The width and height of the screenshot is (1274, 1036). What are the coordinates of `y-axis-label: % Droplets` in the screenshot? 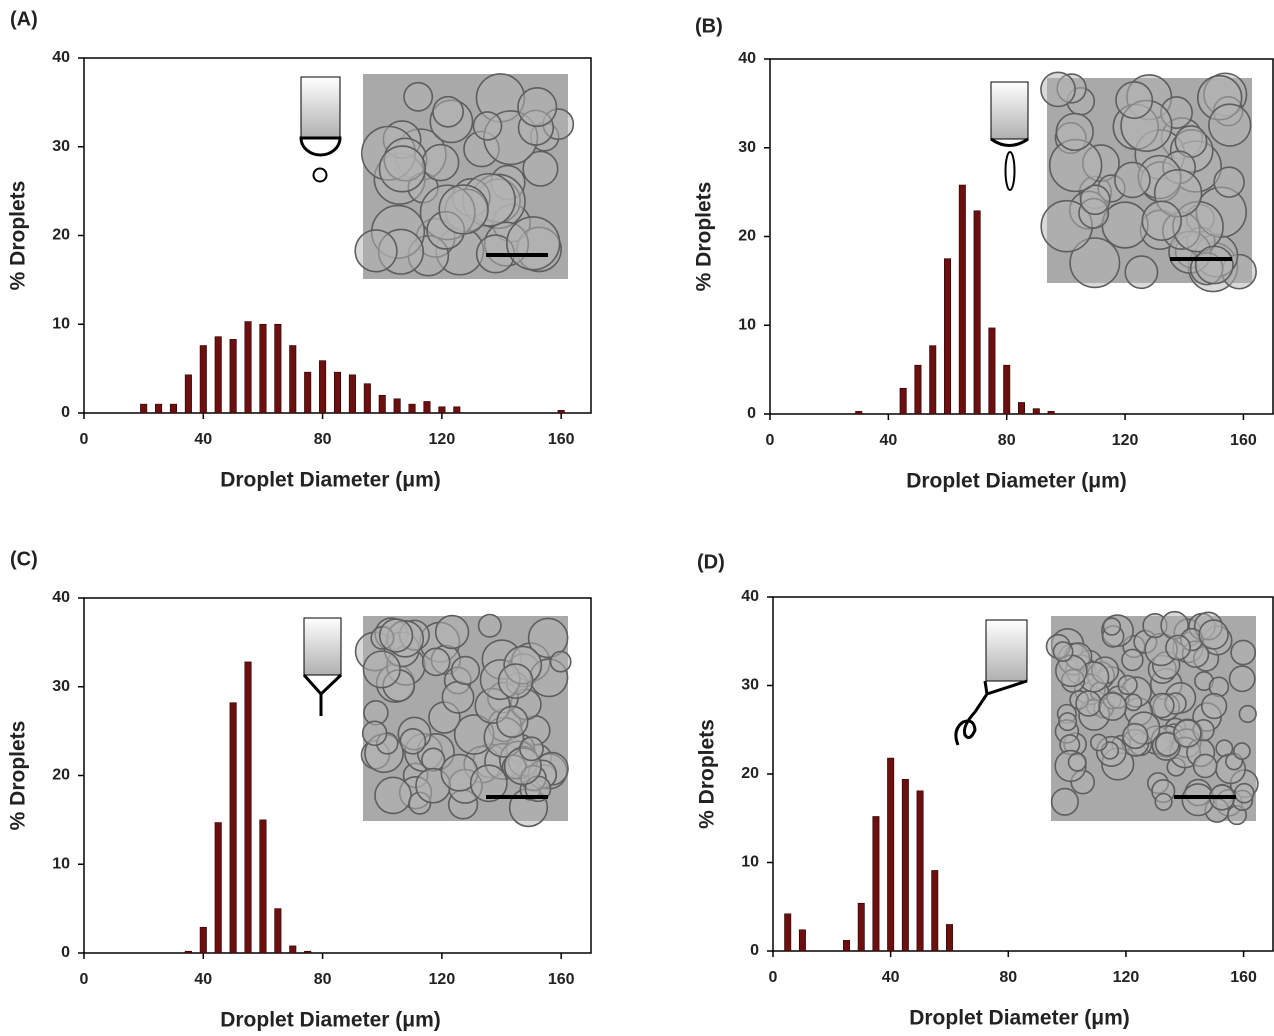 It's located at (18, 236).